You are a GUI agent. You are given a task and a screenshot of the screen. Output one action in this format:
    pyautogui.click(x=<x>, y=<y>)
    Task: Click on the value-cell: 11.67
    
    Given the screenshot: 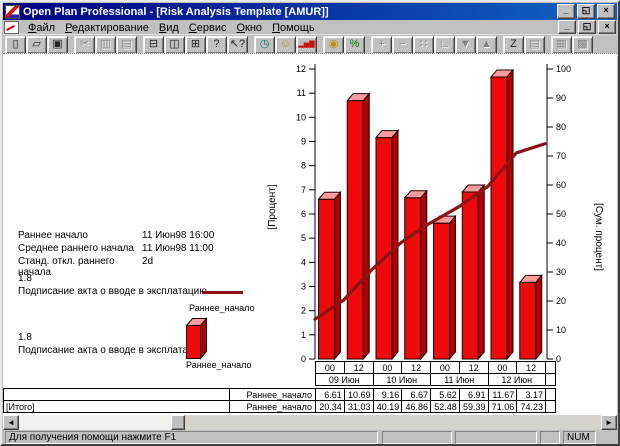 What is the action you would take?
    pyautogui.click(x=503, y=394)
    